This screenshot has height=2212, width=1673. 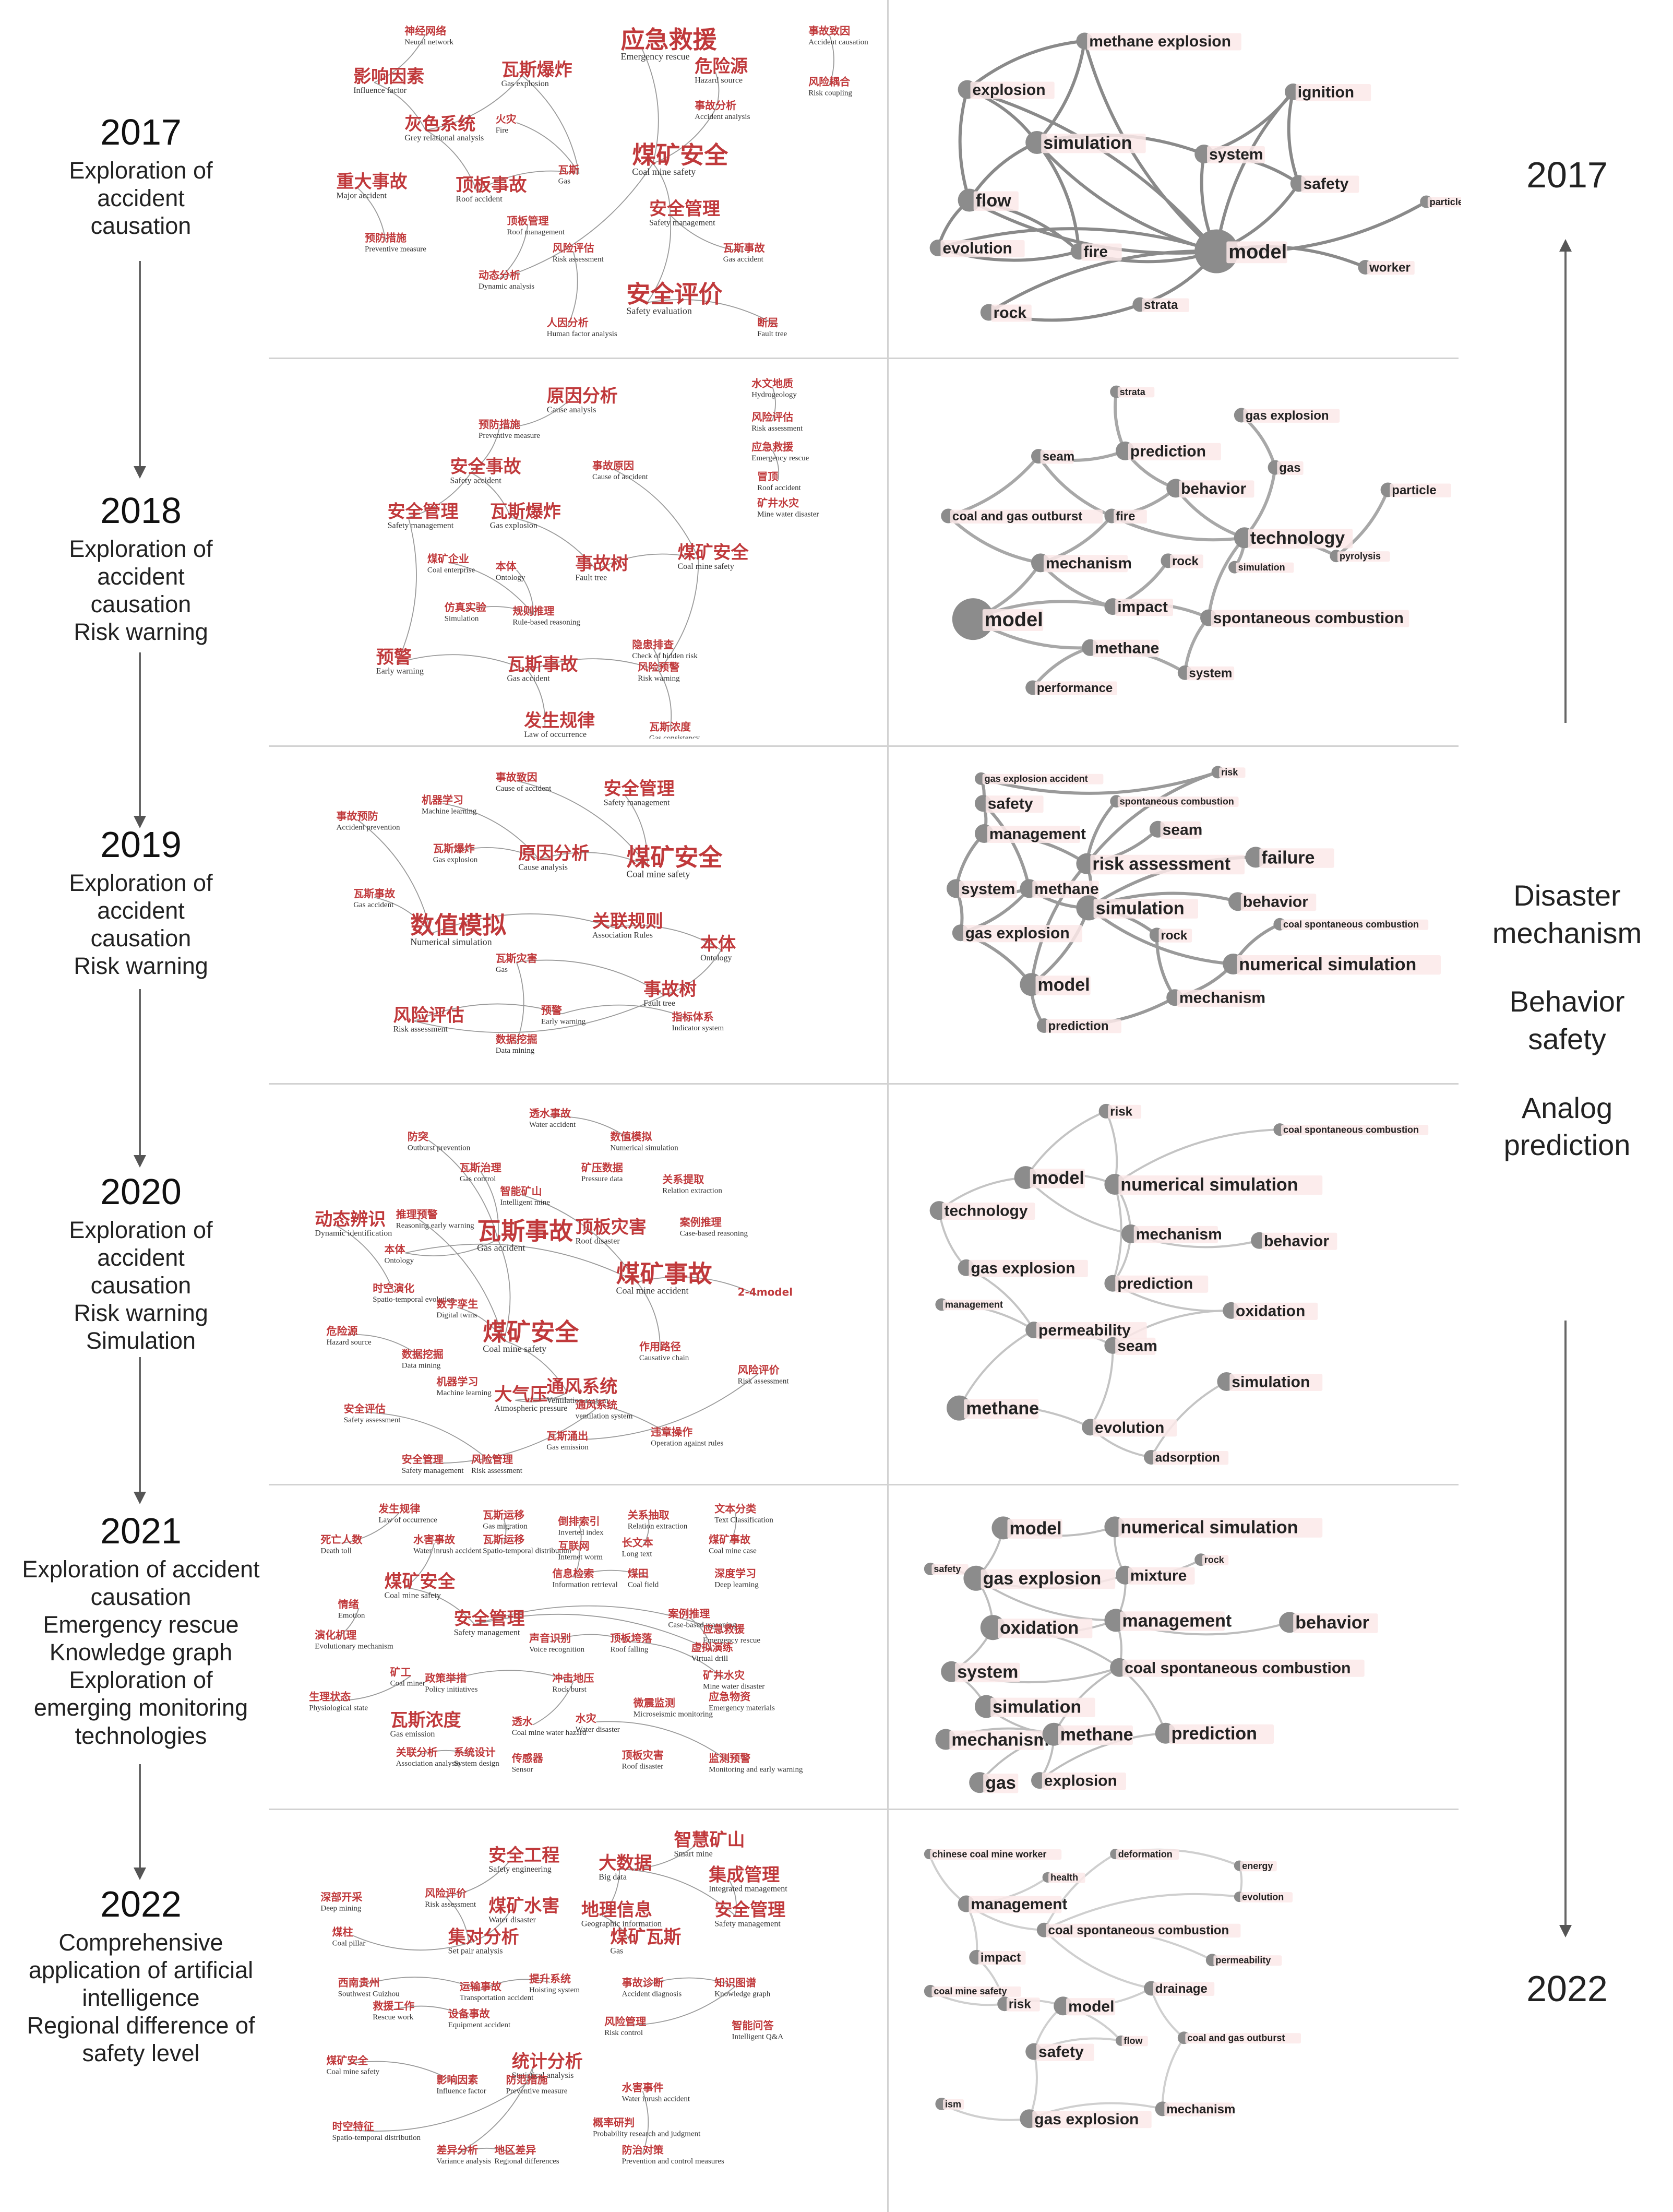 I want to click on keyword-zh-label: 事故树, so click(x=601, y=564).